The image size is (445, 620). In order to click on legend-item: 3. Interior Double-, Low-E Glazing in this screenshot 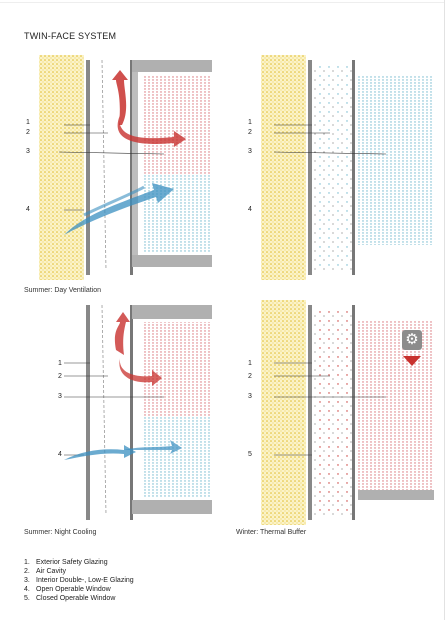, I will do `click(79, 580)`.